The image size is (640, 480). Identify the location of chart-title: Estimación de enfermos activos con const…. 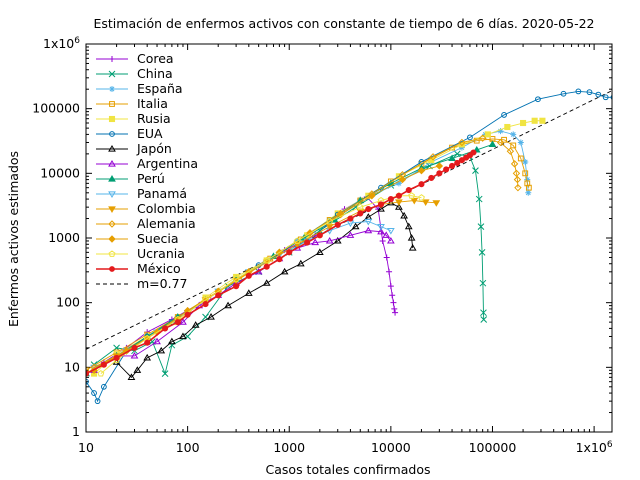
(344, 23).